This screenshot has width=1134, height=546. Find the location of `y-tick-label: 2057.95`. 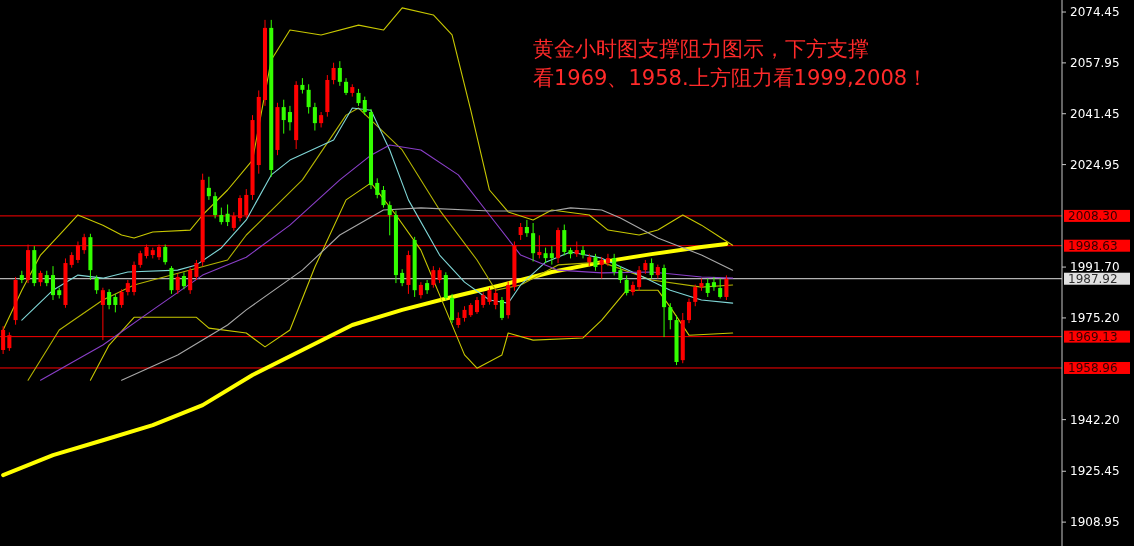

y-tick-label: 2057.95 is located at coordinates (1095, 62).